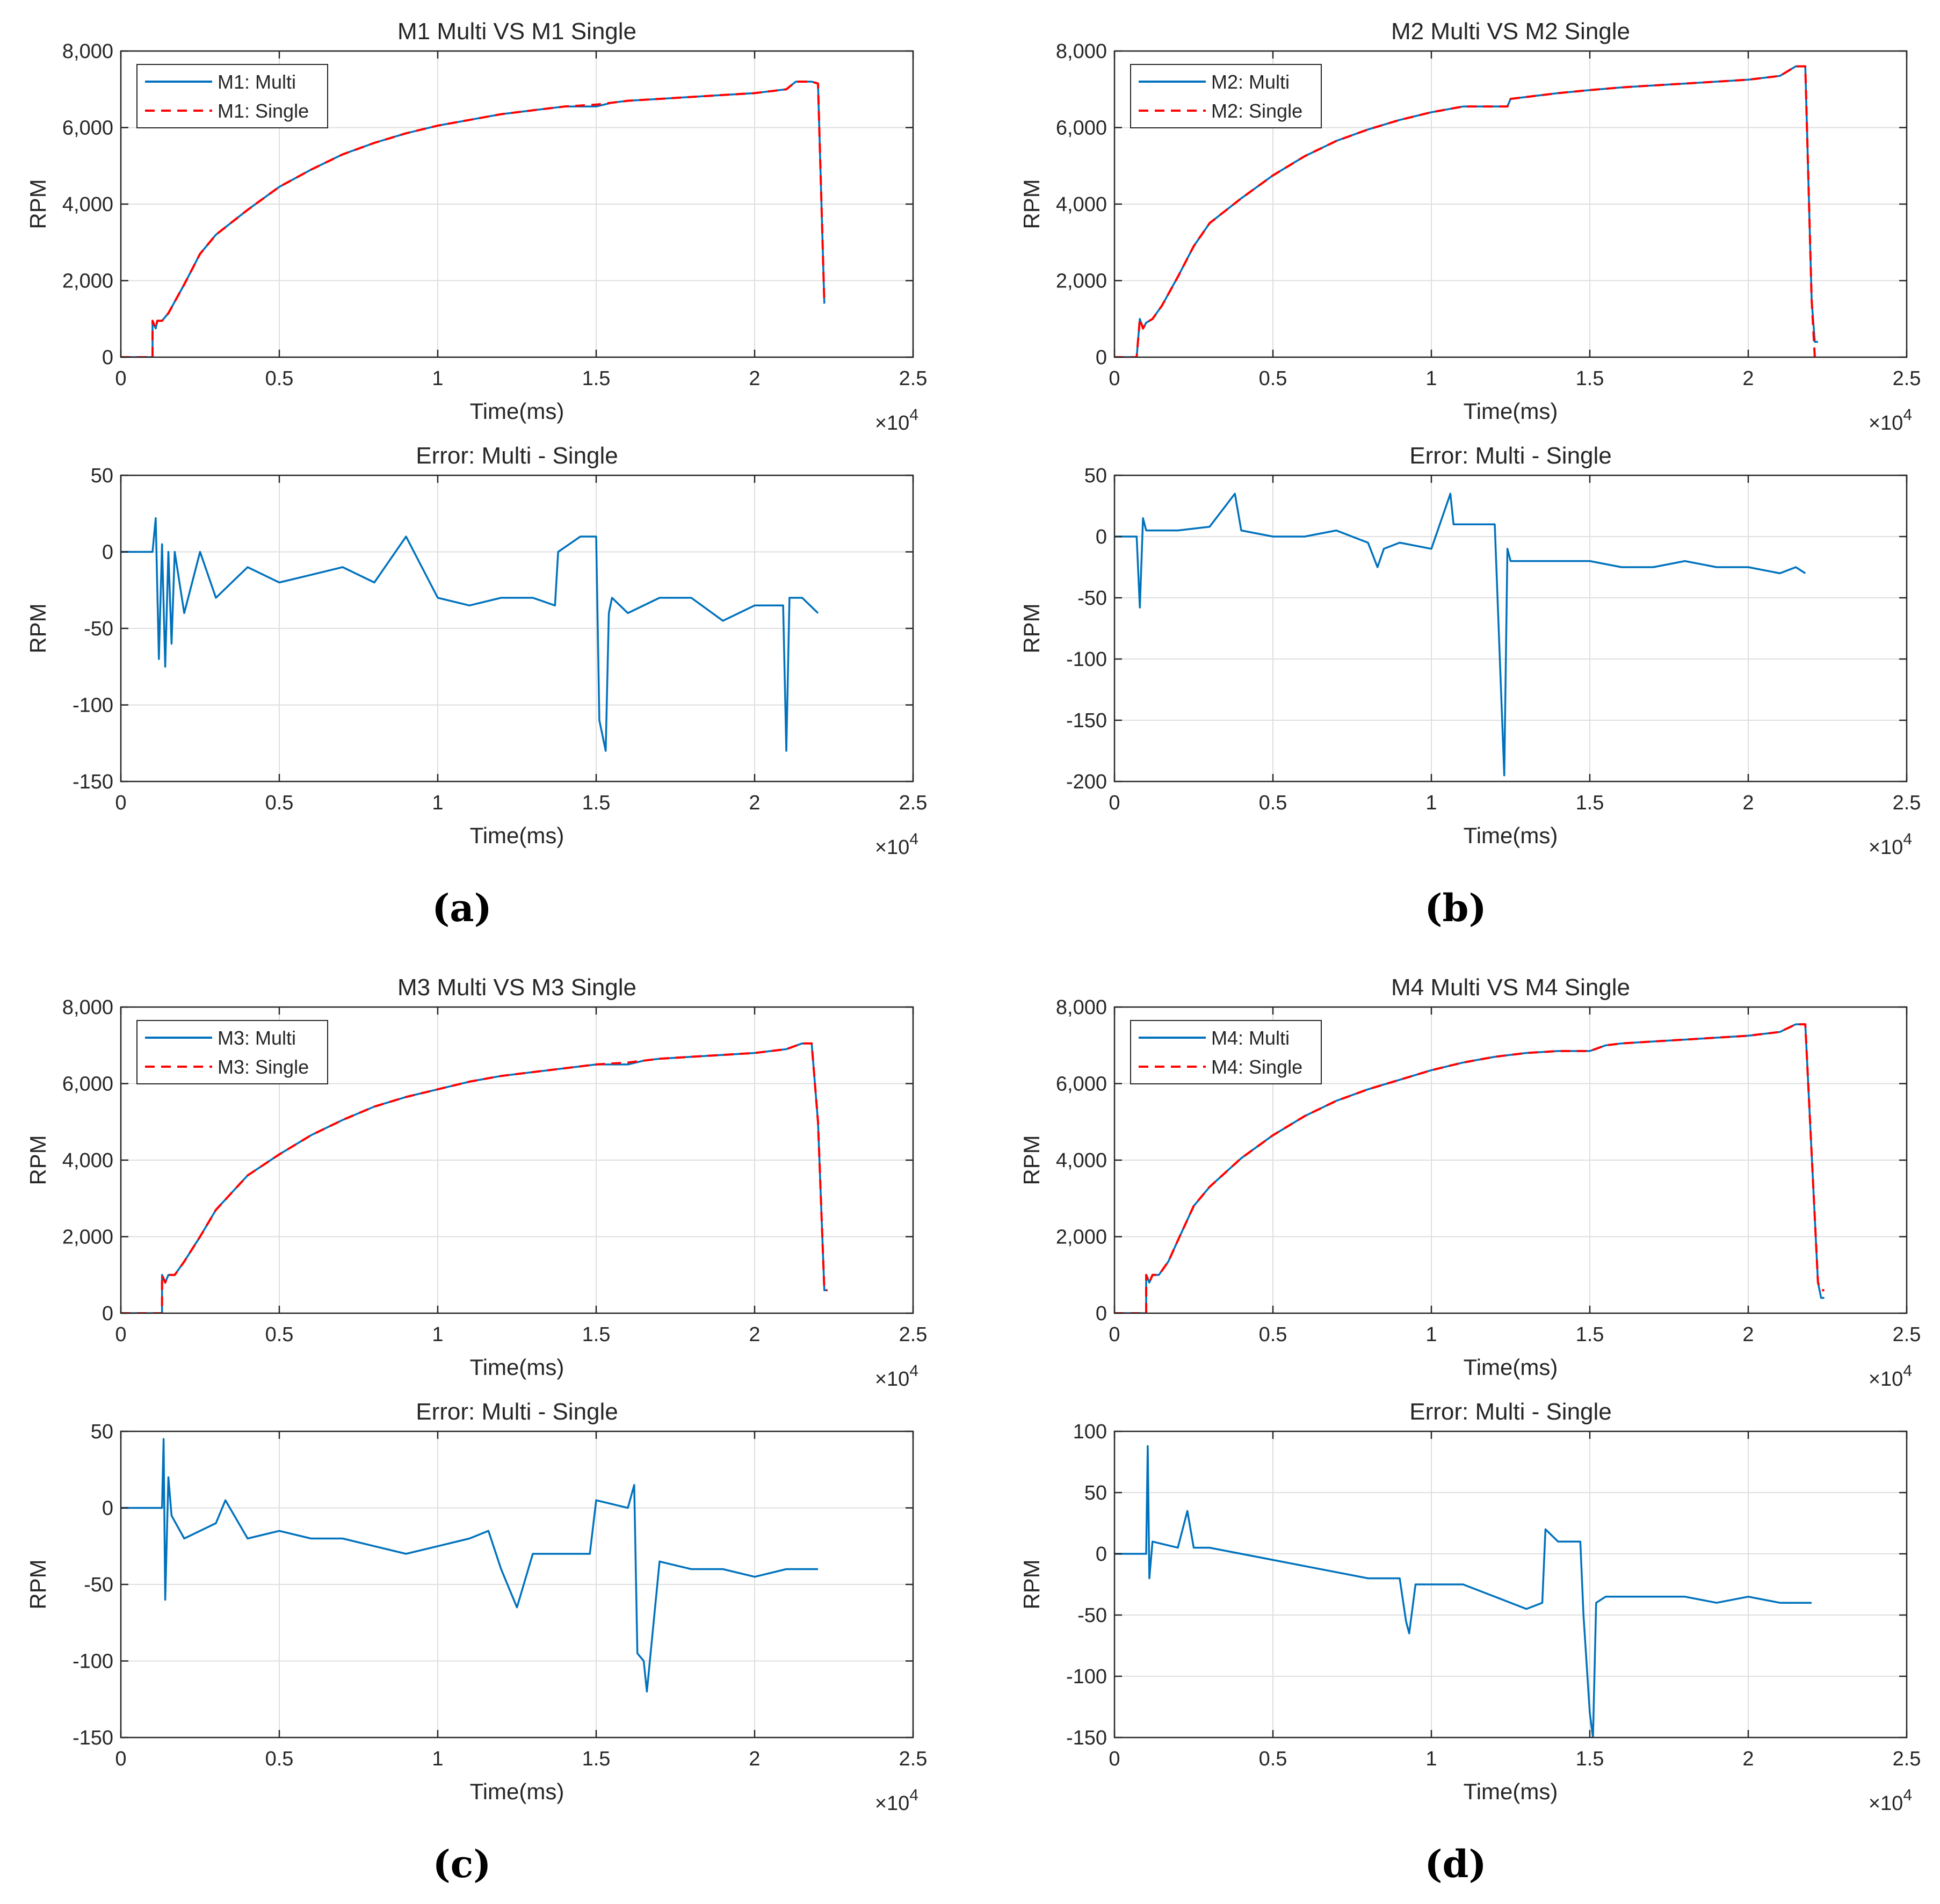 The height and width of the screenshot is (1904, 1940). What do you see at coordinates (462, 1864) in the screenshot?
I see `panel-label-c: (c)` at bounding box center [462, 1864].